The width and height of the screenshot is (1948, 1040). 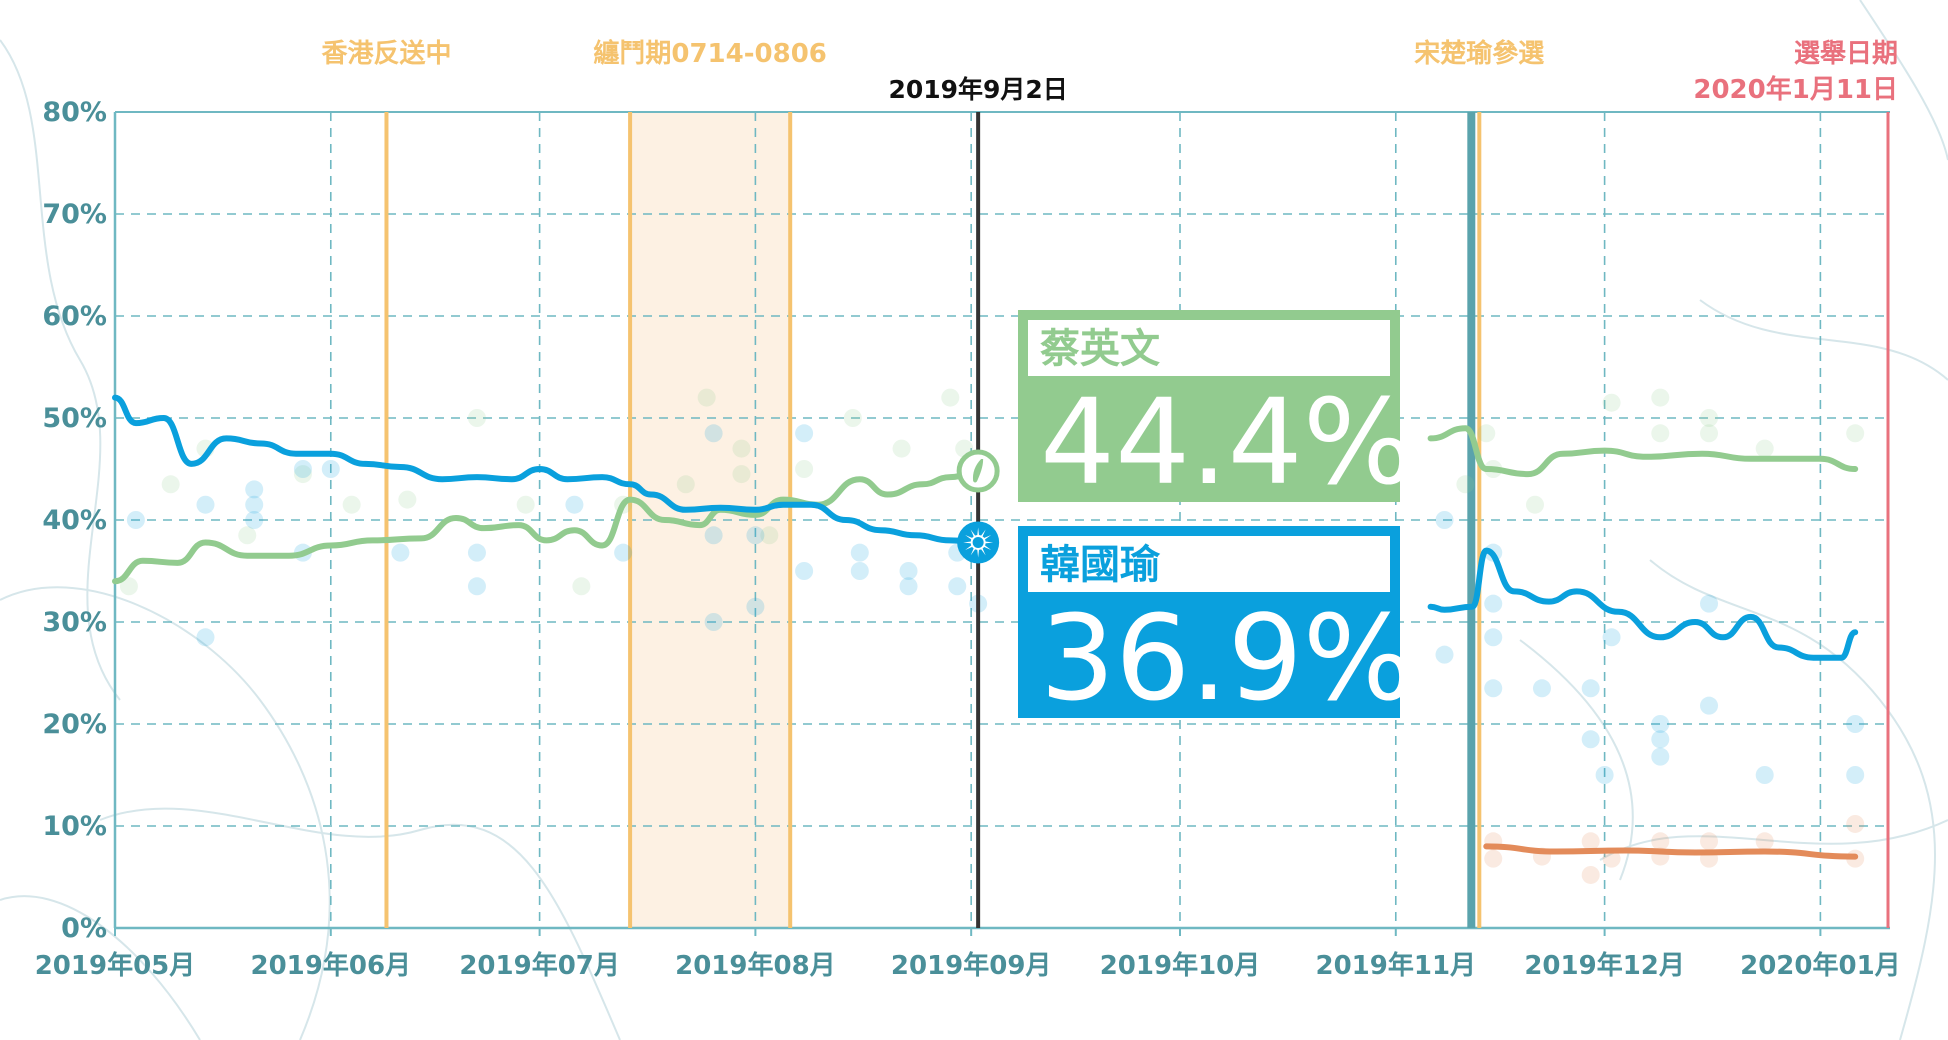 I want to click on dpp-taiwan-icon, so click(x=978, y=471).